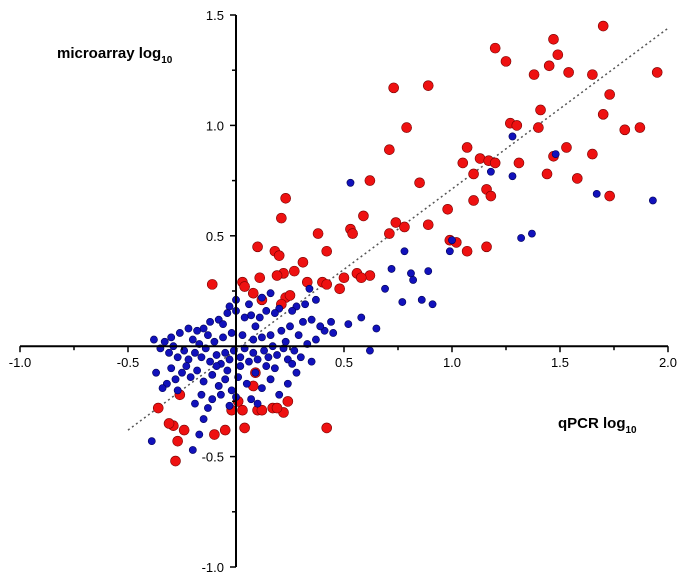 This screenshot has width=700, height=577. What do you see at coordinates (128, 362) in the screenshot?
I see `x-tick-label: -0.5` at bounding box center [128, 362].